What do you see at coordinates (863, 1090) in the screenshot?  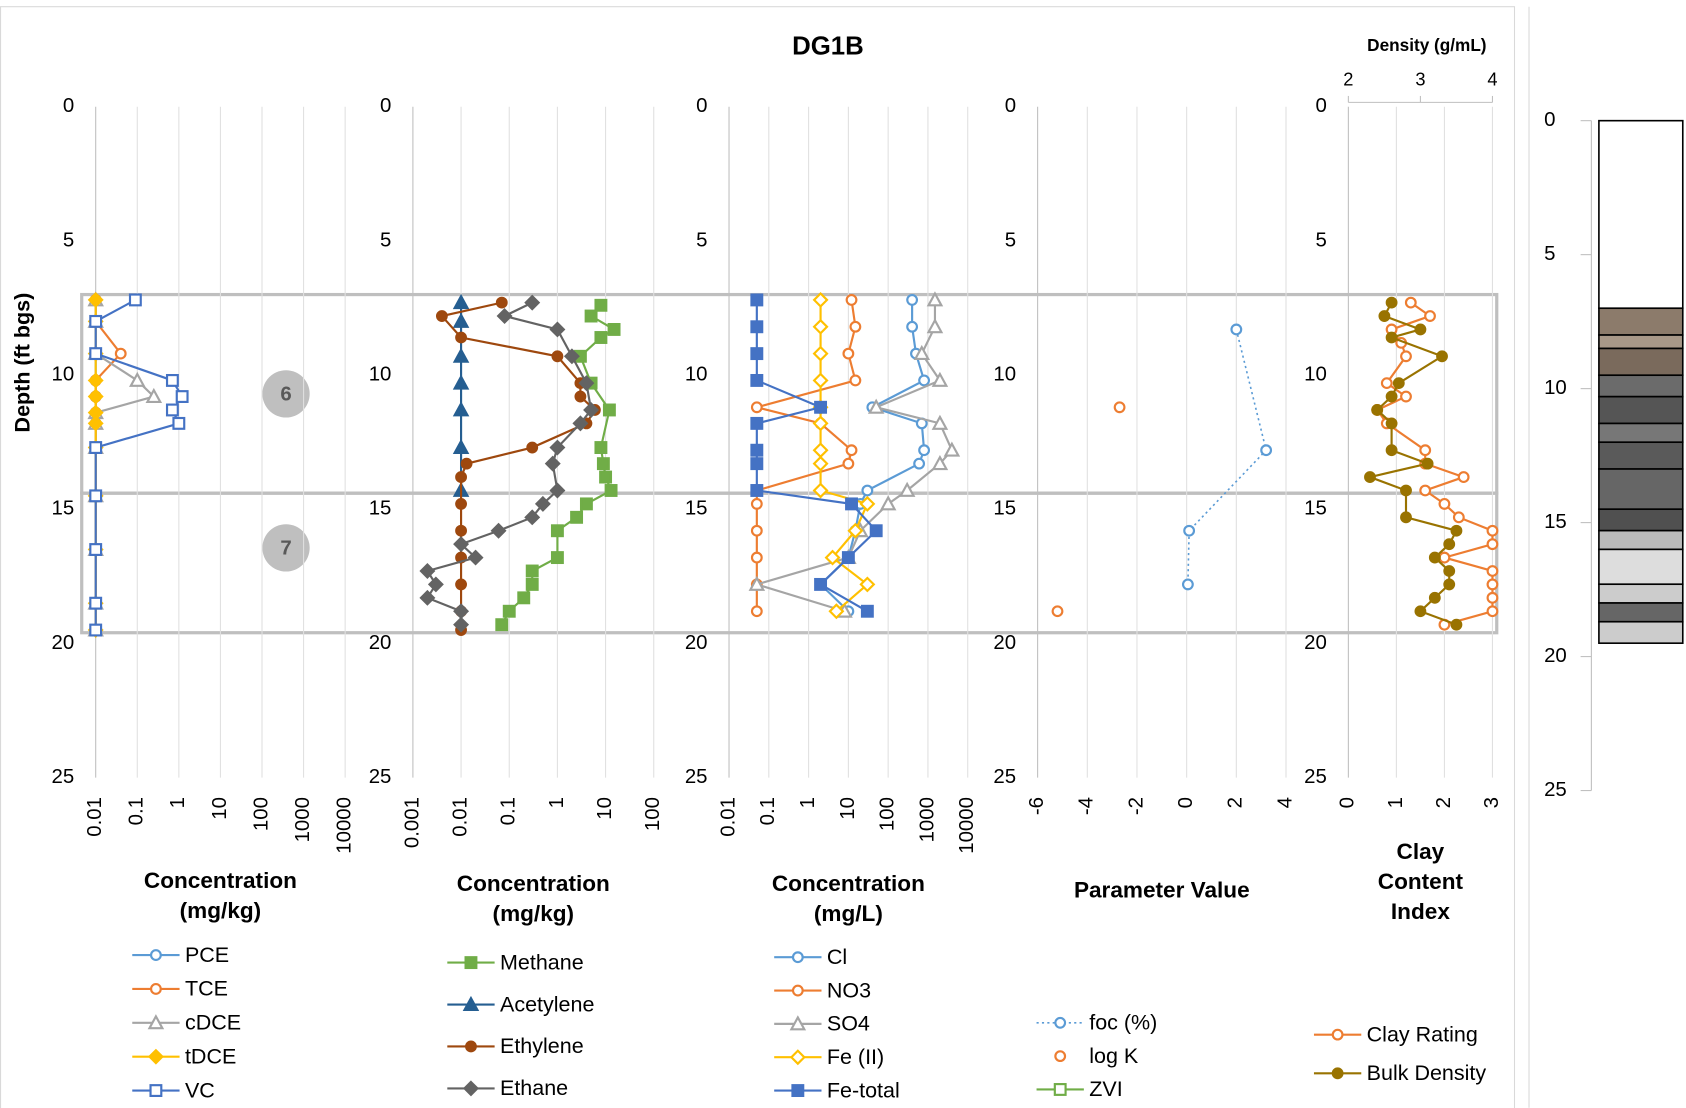 I see `legend-label: Fe-total` at bounding box center [863, 1090].